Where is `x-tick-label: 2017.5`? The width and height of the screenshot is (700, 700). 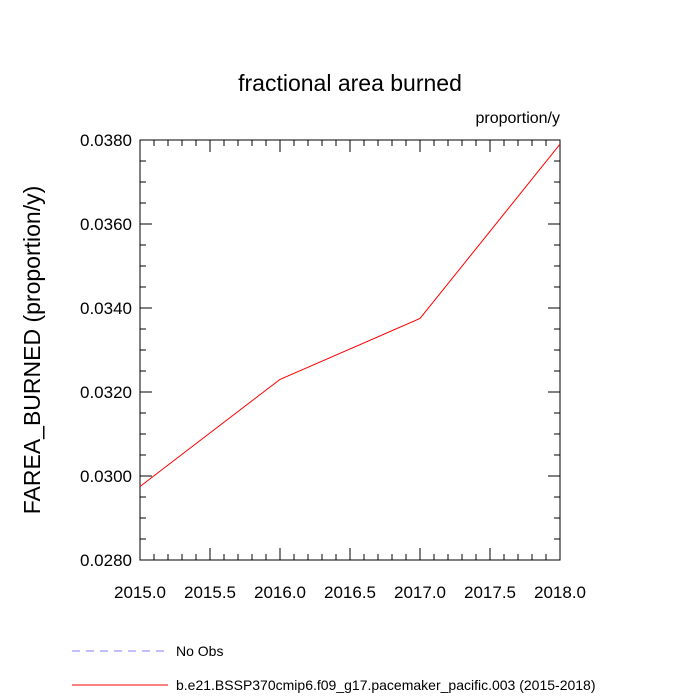 x-tick-label: 2017.5 is located at coordinates (490, 592).